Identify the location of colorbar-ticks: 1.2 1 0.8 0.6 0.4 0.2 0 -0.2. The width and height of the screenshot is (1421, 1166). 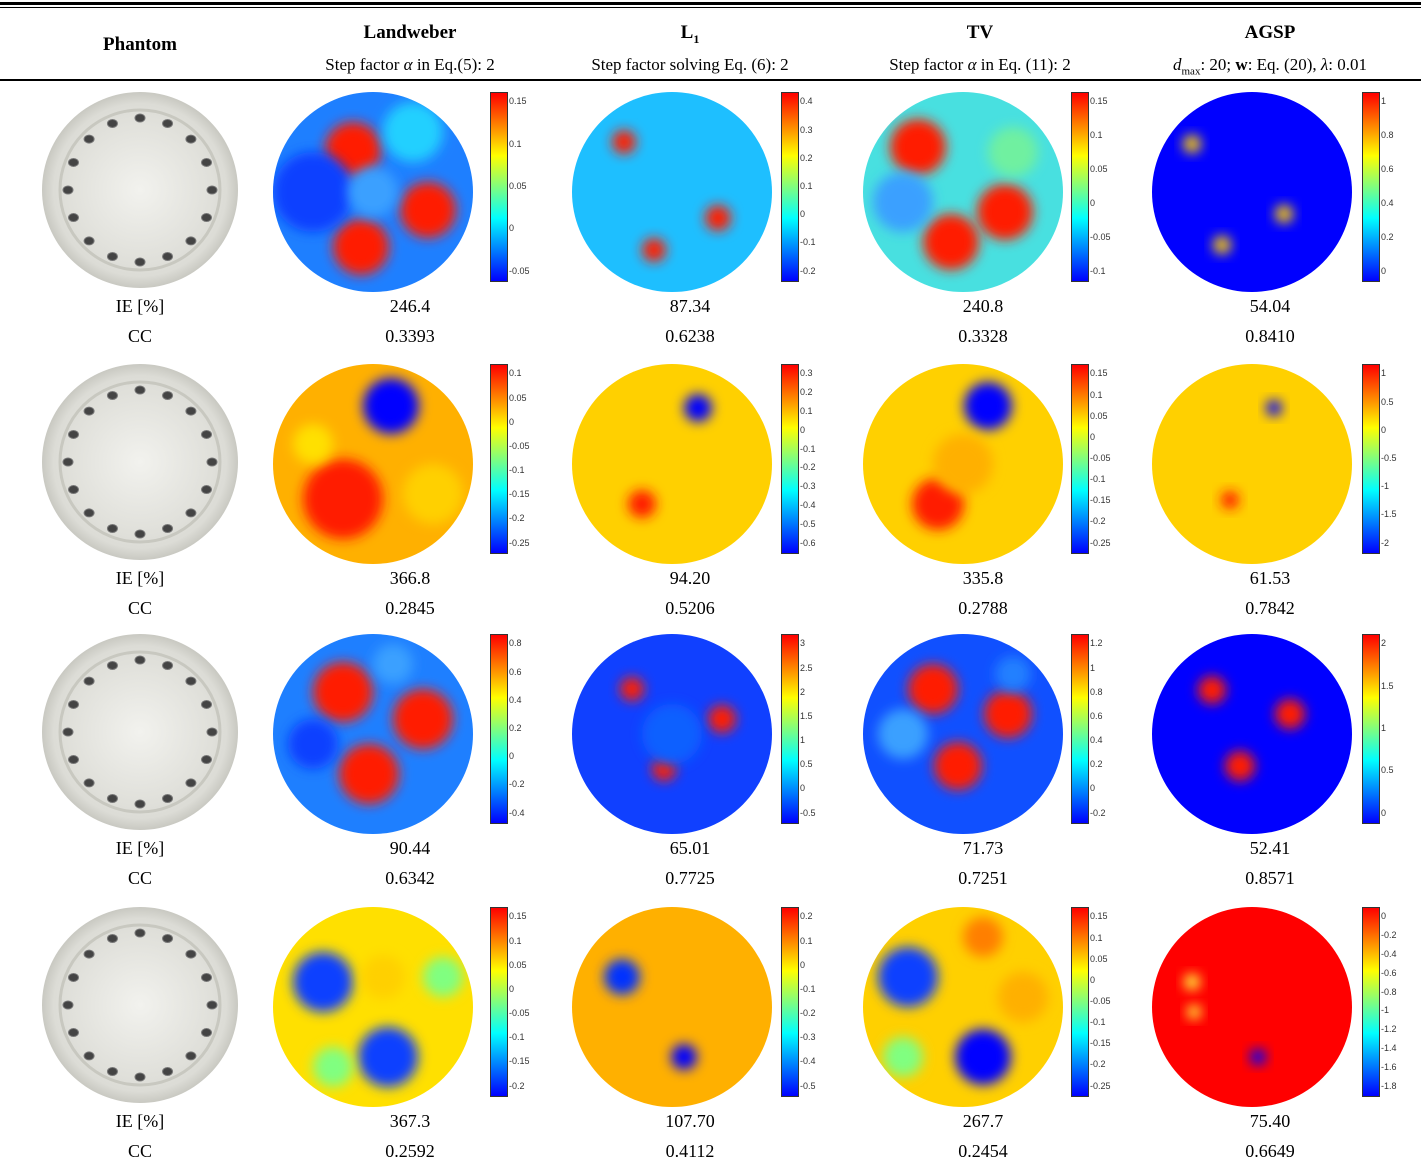
(1110, 728).